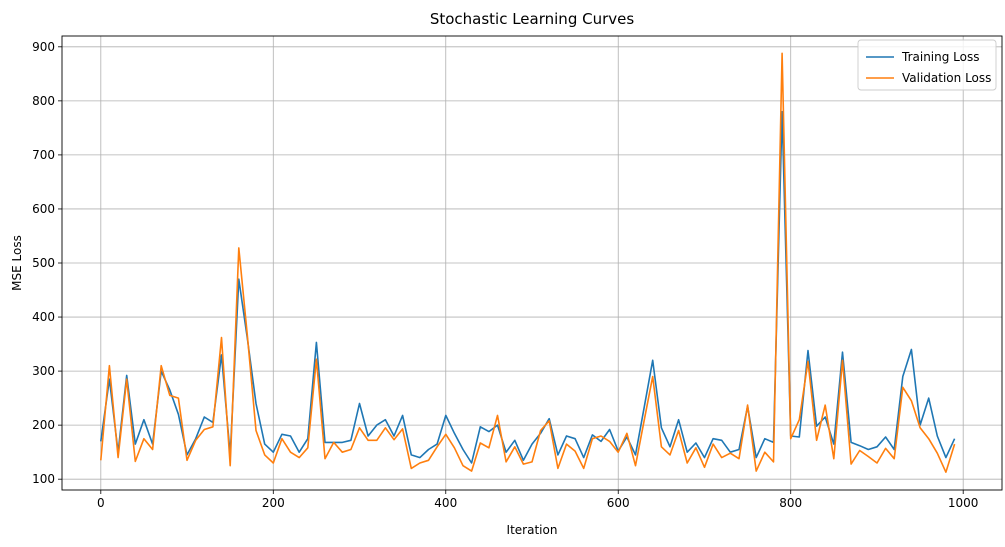 Image resolution: width=1005 pixels, height=547 pixels. Describe the element at coordinates (940, 57) in the screenshot. I see `legend-label: Training Loss` at that location.